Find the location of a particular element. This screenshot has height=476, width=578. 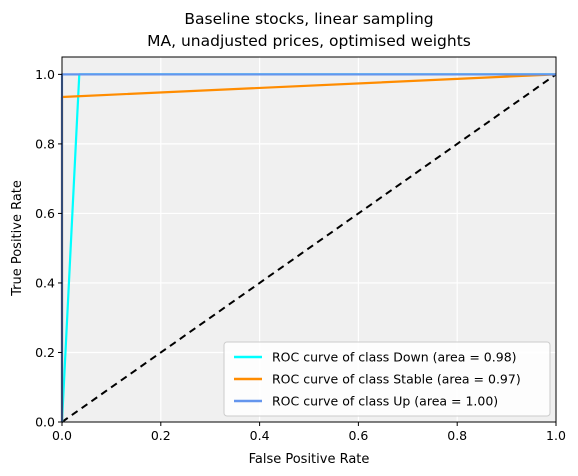

x-tick-label: 1.0 is located at coordinates (556, 435).